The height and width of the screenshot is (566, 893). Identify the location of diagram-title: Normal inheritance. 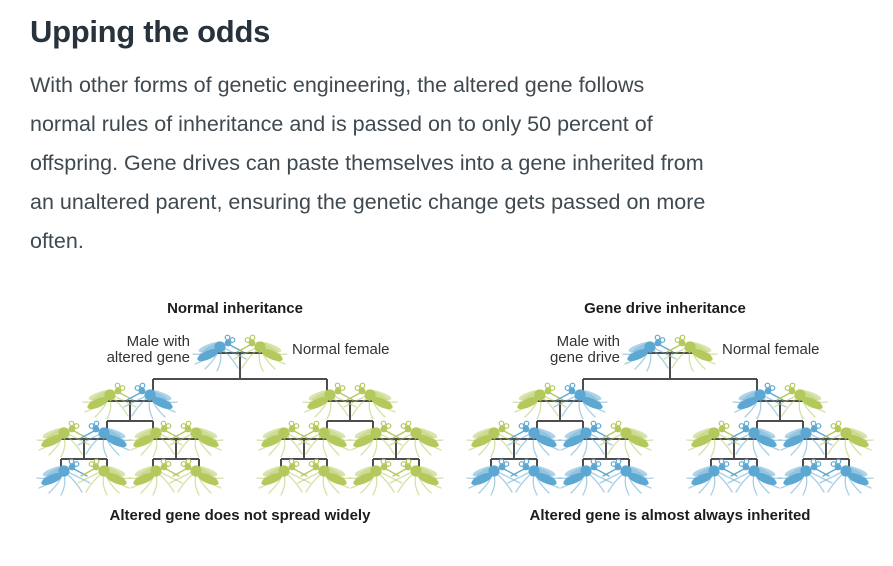
(235, 308).